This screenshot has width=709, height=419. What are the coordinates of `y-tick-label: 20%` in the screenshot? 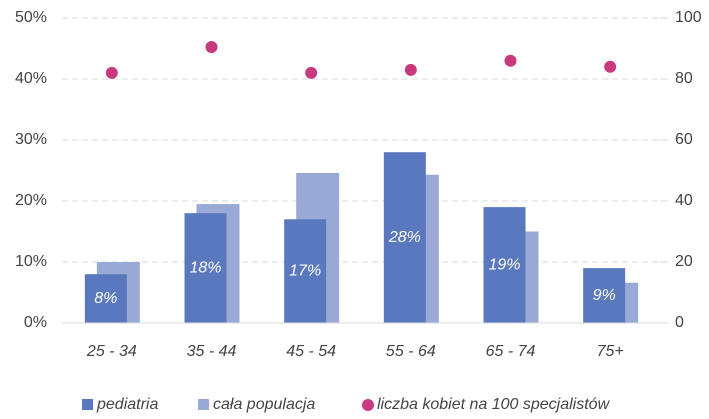 It's located at (31, 200).